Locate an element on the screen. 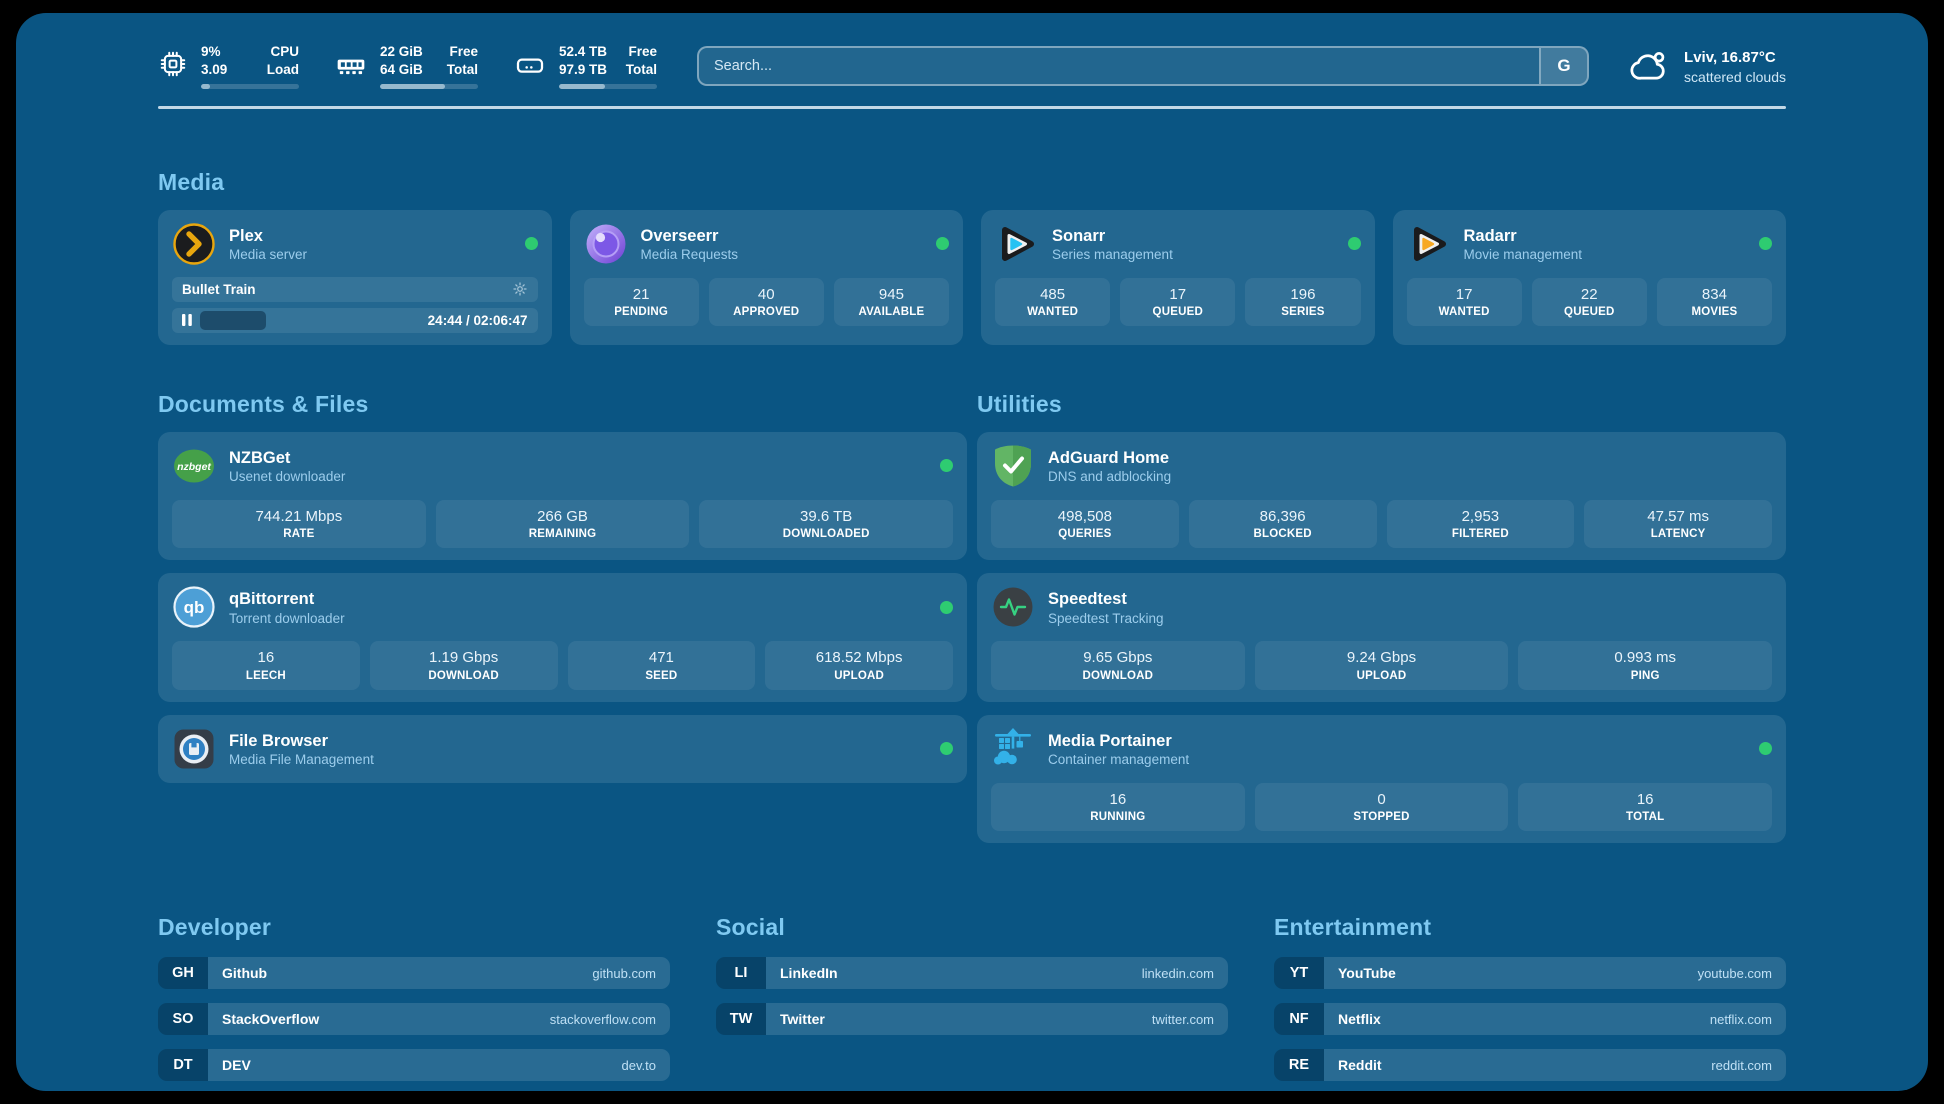 The width and height of the screenshot is (1944, 1104). app-subtitle: Torrent downloader is located at coordinates (287, 618).